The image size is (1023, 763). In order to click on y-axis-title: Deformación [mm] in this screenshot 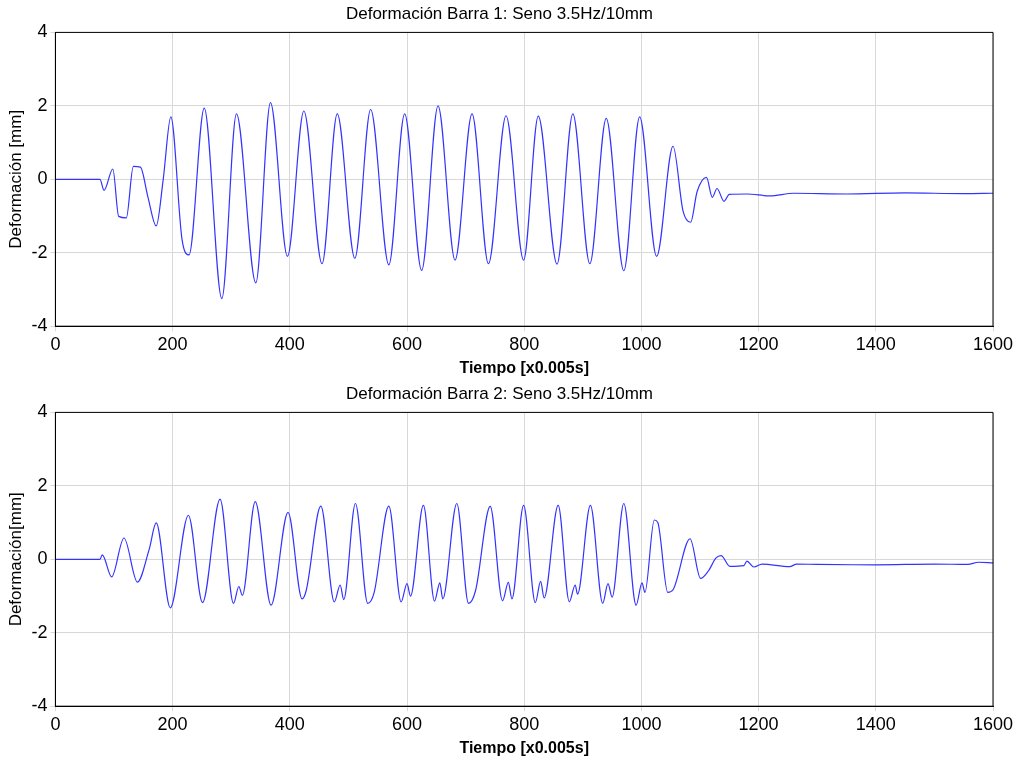, I will do `click(15, 179)`.